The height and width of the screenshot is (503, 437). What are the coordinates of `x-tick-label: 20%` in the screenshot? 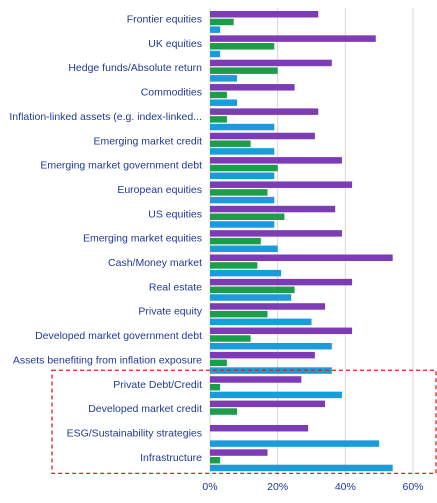 It's located at (277, 487).